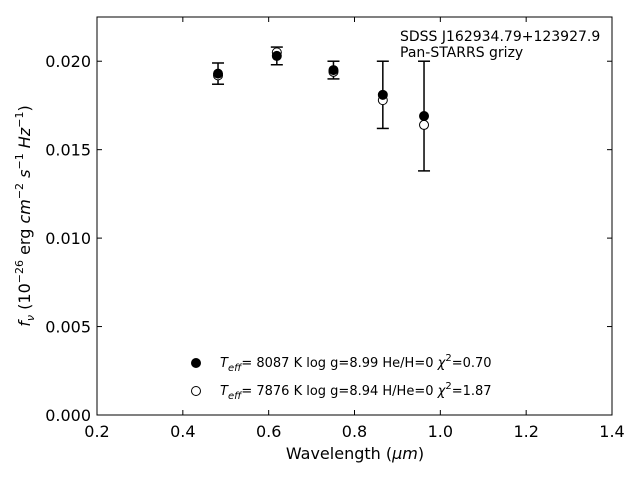 Image resolution: width=640 pixels, height=480 pixels. I want to click on x-axis-title-text: Wavelength (, so click(339, 453).